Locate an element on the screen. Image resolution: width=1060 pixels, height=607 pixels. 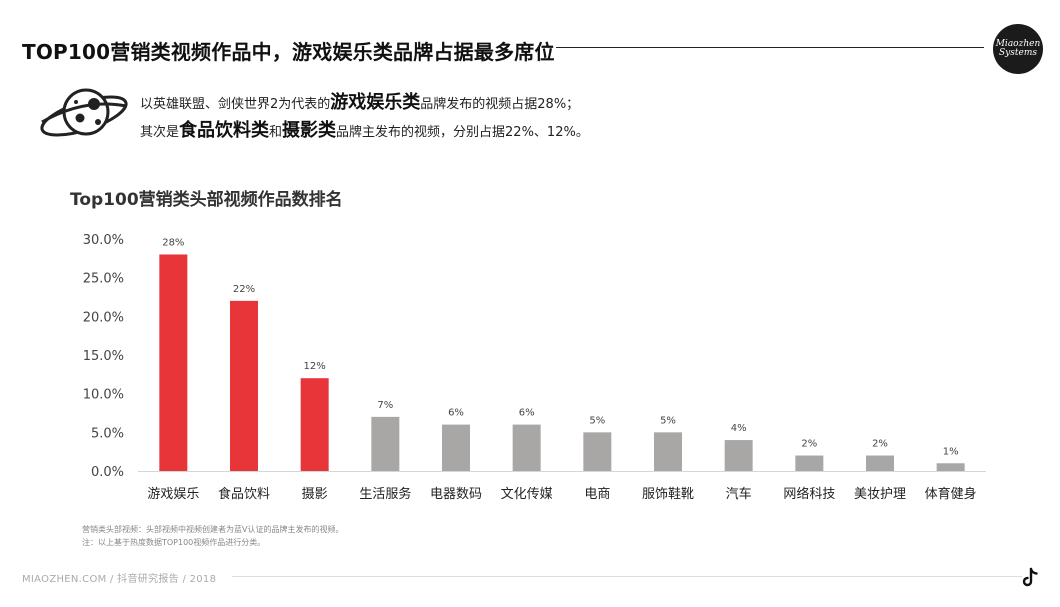
summary-line1-post: 品牌发布的视频占据28%； is located at coordinates (500, 104).